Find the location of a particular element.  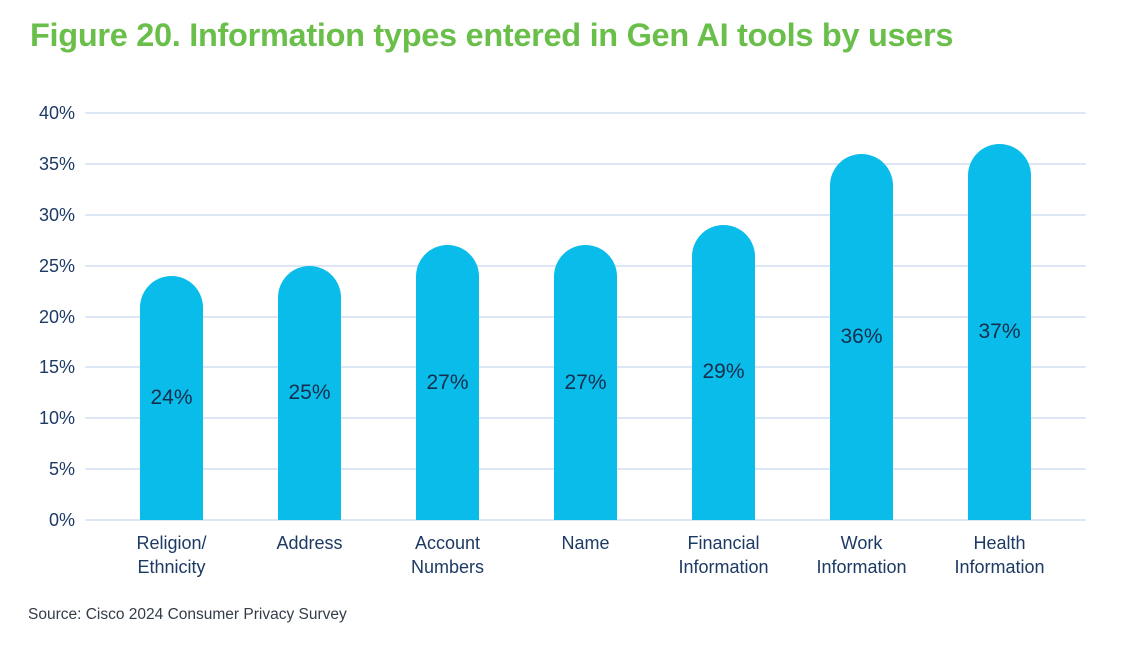

x-axis-category-label: Financial Information is located at coordinates (723, 555).